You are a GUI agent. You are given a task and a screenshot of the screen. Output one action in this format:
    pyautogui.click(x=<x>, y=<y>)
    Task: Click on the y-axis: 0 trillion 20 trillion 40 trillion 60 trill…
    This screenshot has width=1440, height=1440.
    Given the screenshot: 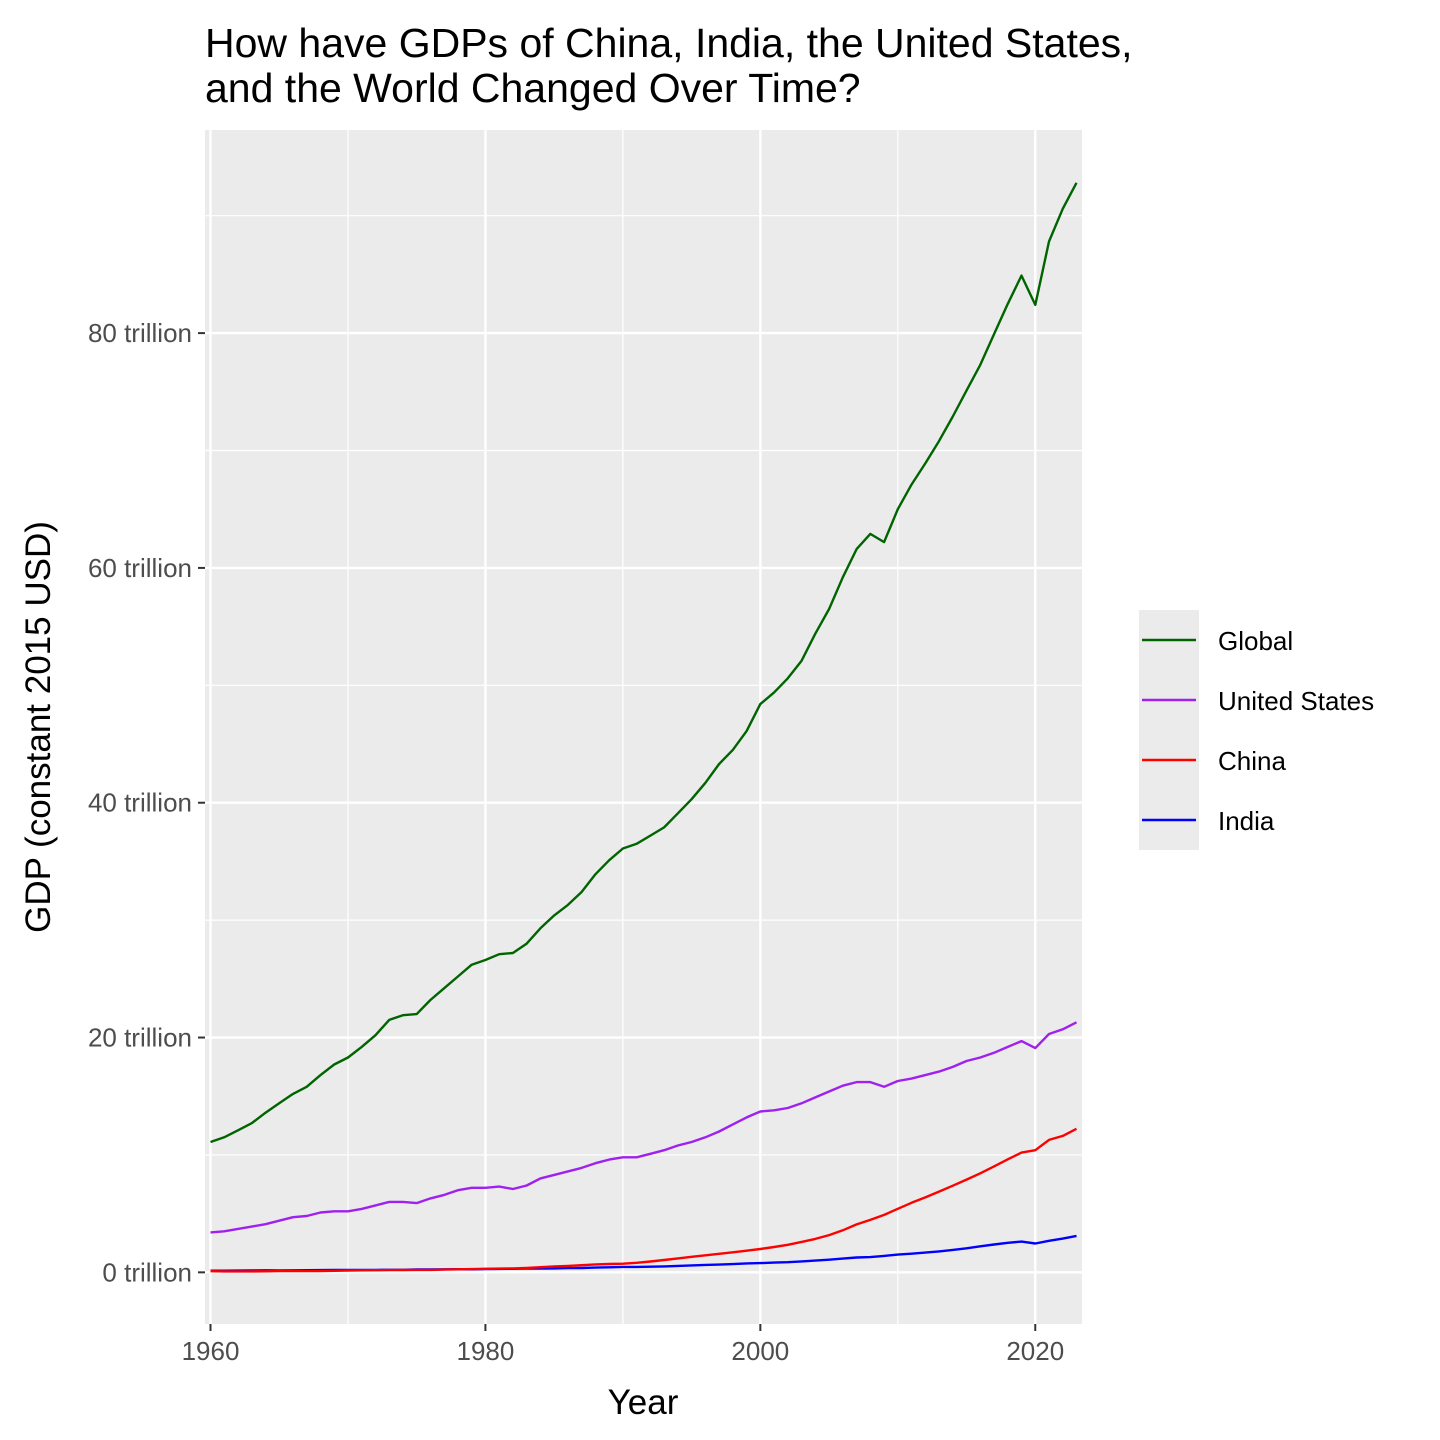 What is the action you would take?
    pyautogui.click(x=146, y=802)
    